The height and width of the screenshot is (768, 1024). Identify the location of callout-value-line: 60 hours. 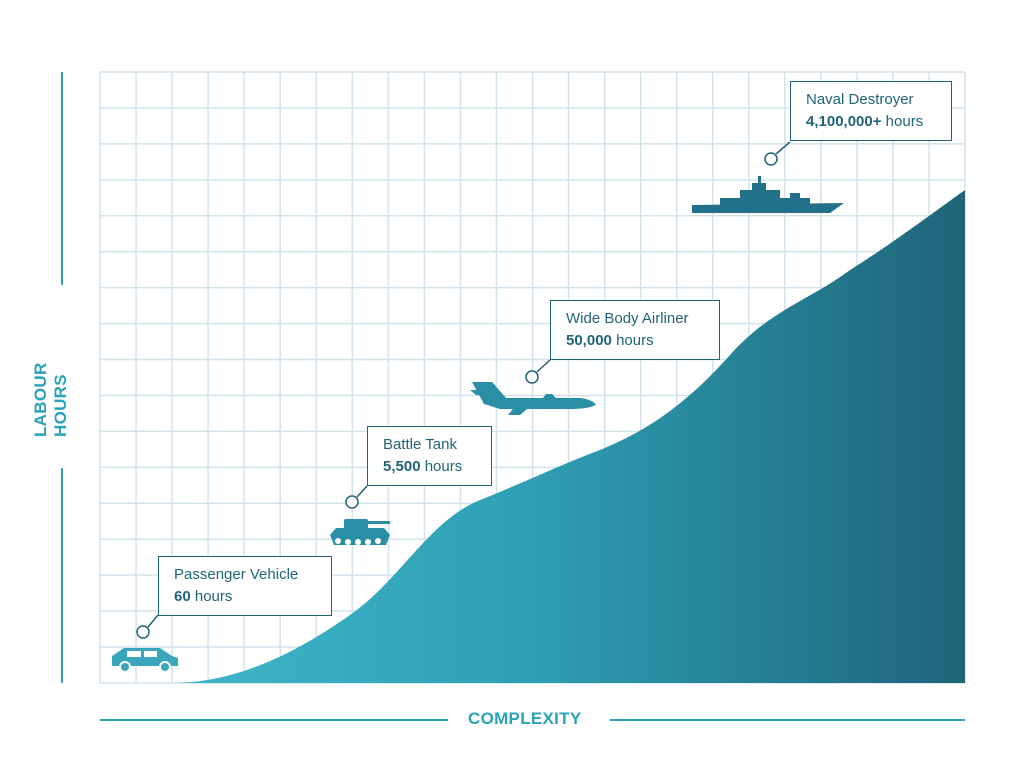
(247, 597).